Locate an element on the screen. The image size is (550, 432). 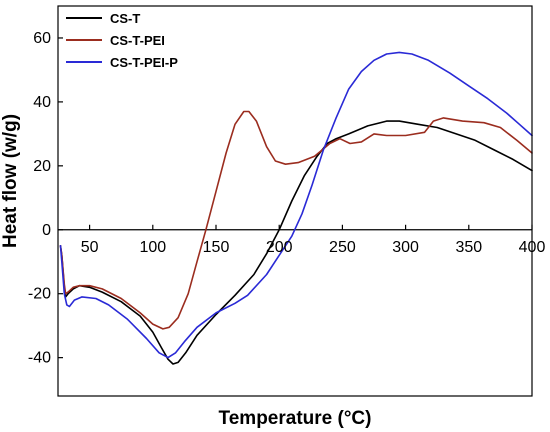
y-tick-label: 60 is located at coordinates (42, 38).